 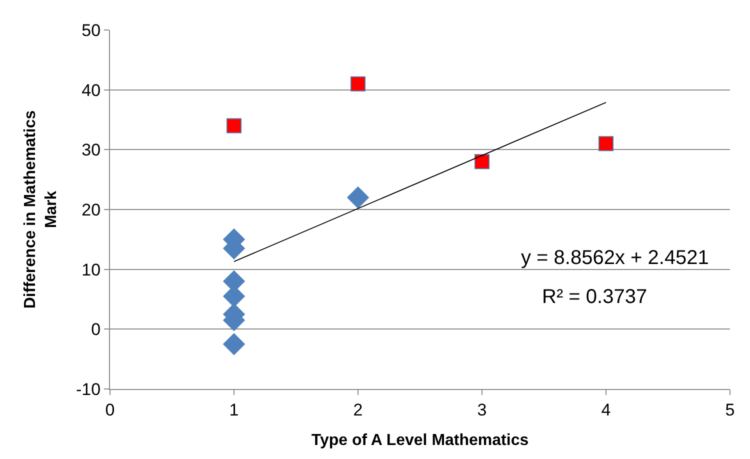 What do you see at coordinates (234, 410) in the screenshot?
I see `x-tick-label: 1` at bounding box center [234, 410].